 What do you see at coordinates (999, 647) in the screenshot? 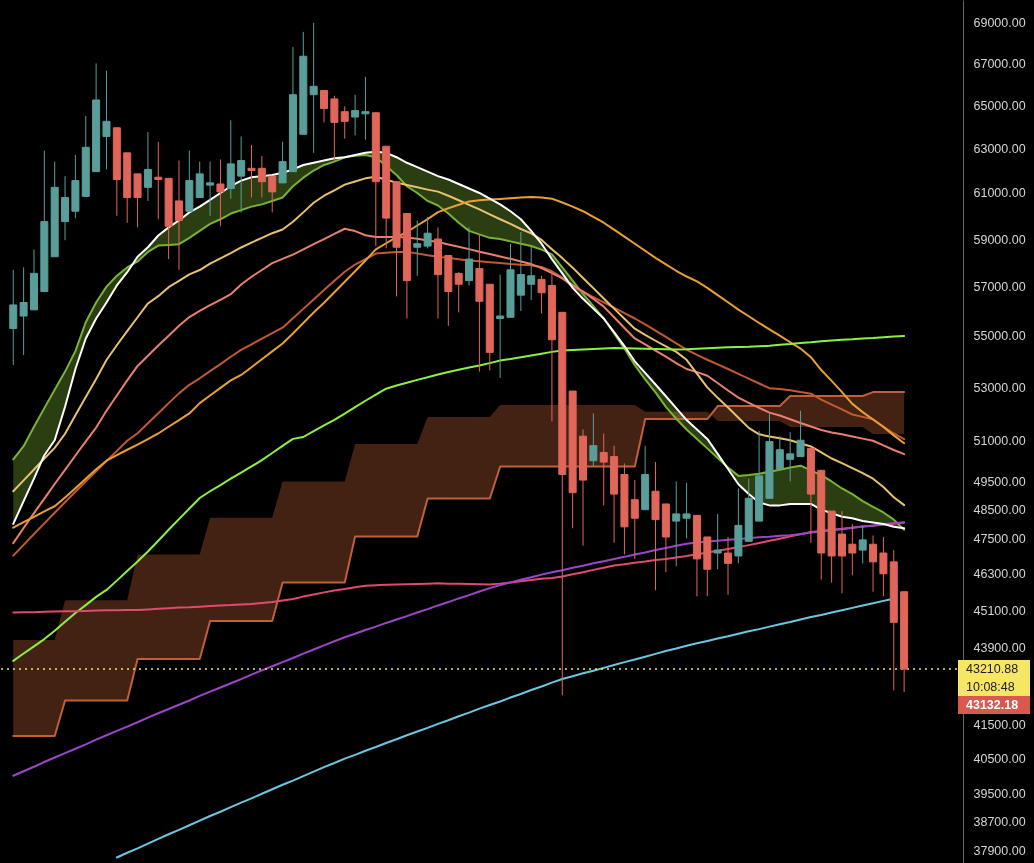
I see `y-tick-label: 43900.00` at bounding box center [999, 647].